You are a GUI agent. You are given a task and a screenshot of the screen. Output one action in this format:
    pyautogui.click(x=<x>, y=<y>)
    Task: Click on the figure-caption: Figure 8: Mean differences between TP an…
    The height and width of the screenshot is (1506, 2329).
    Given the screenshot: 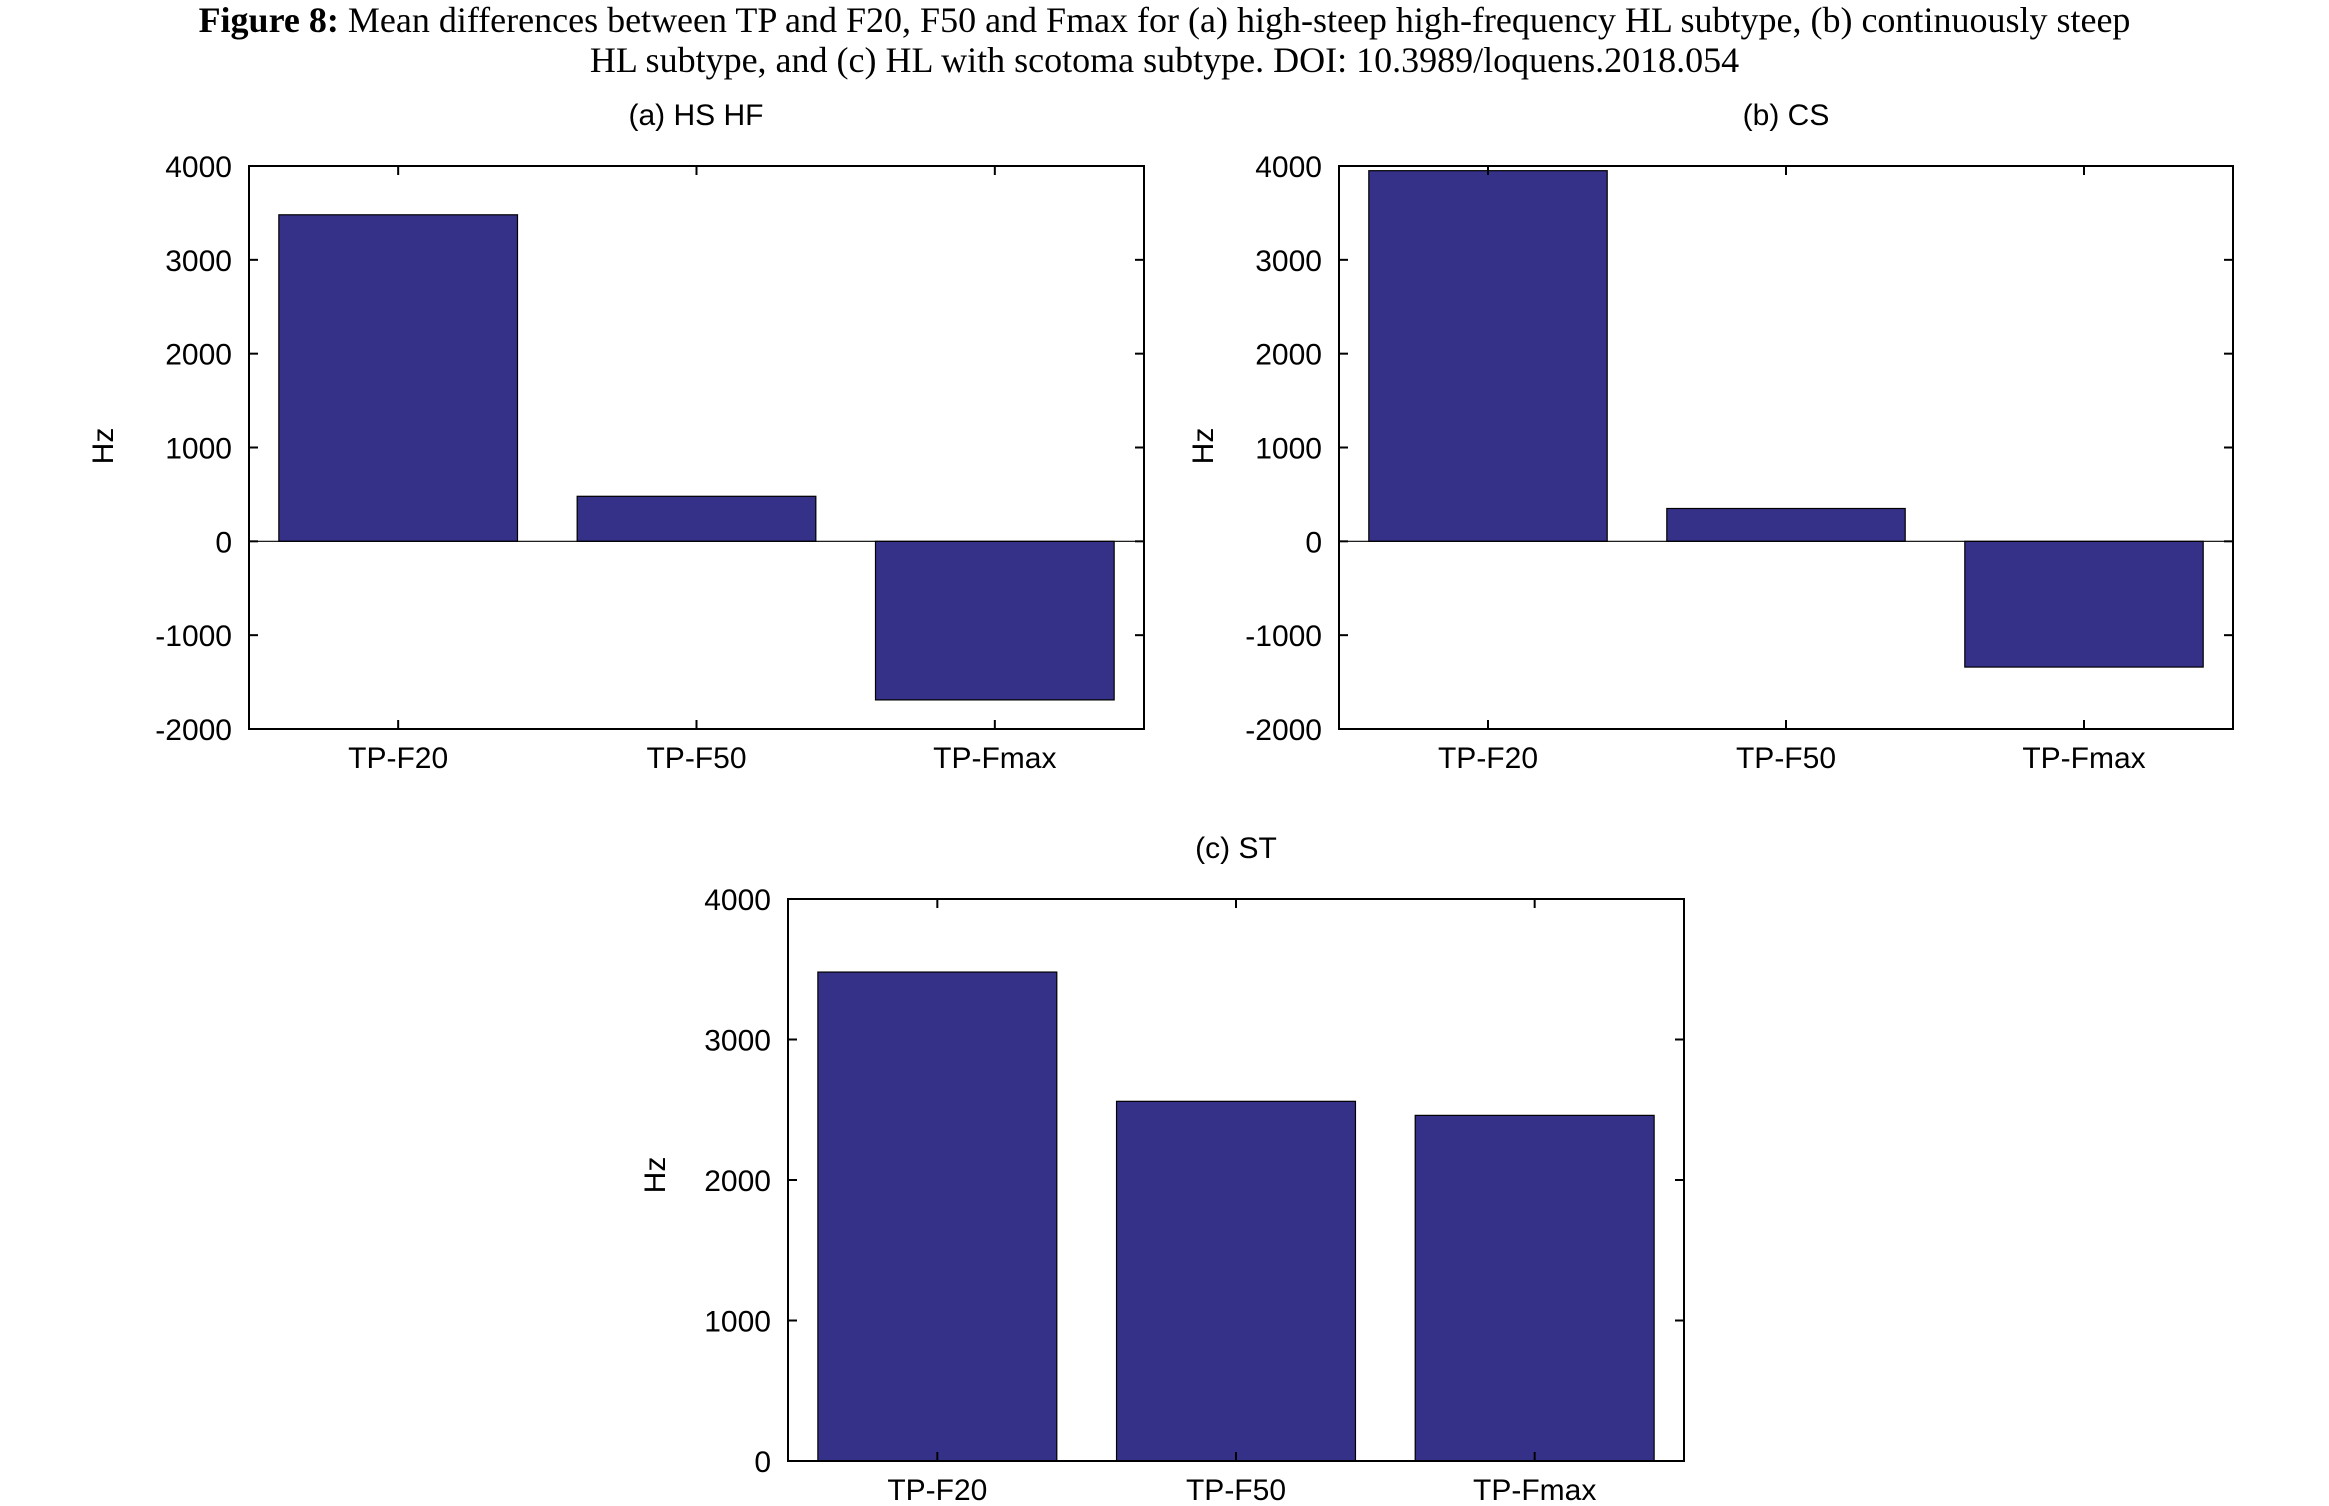 What is the action you would take?
    pyautogui.click(x=1164, y=40)
    